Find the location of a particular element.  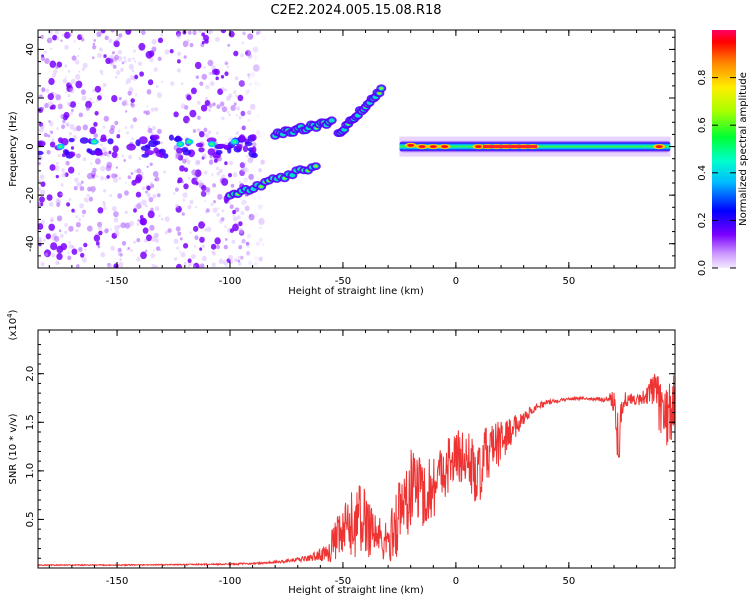

figure-title: C2E2.2024.005.15.08.R18 is located at coordinates (355, 10).